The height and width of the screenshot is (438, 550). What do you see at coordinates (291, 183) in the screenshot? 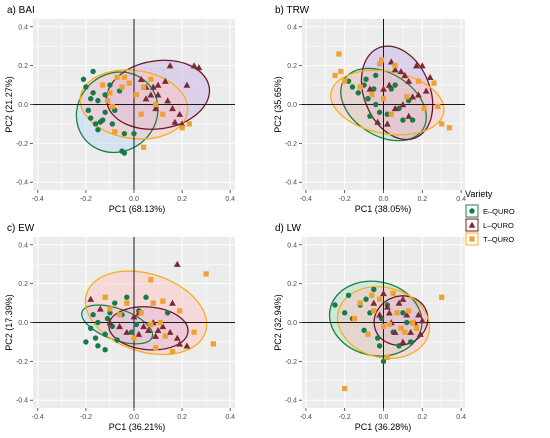
I see `y-tick-label: -0.4` at bounding box center [291, 183].